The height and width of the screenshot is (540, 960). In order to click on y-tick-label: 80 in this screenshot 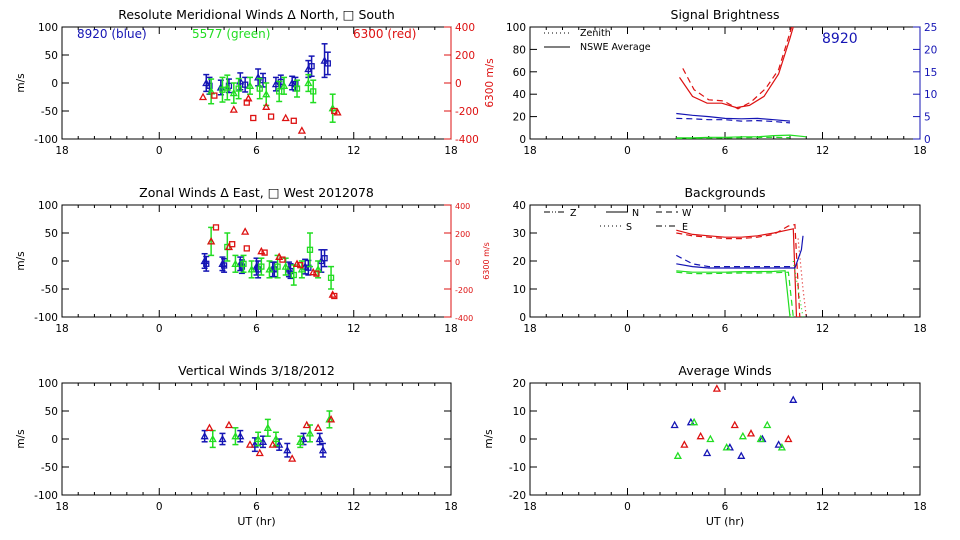, I will do `click(519, 50)`.